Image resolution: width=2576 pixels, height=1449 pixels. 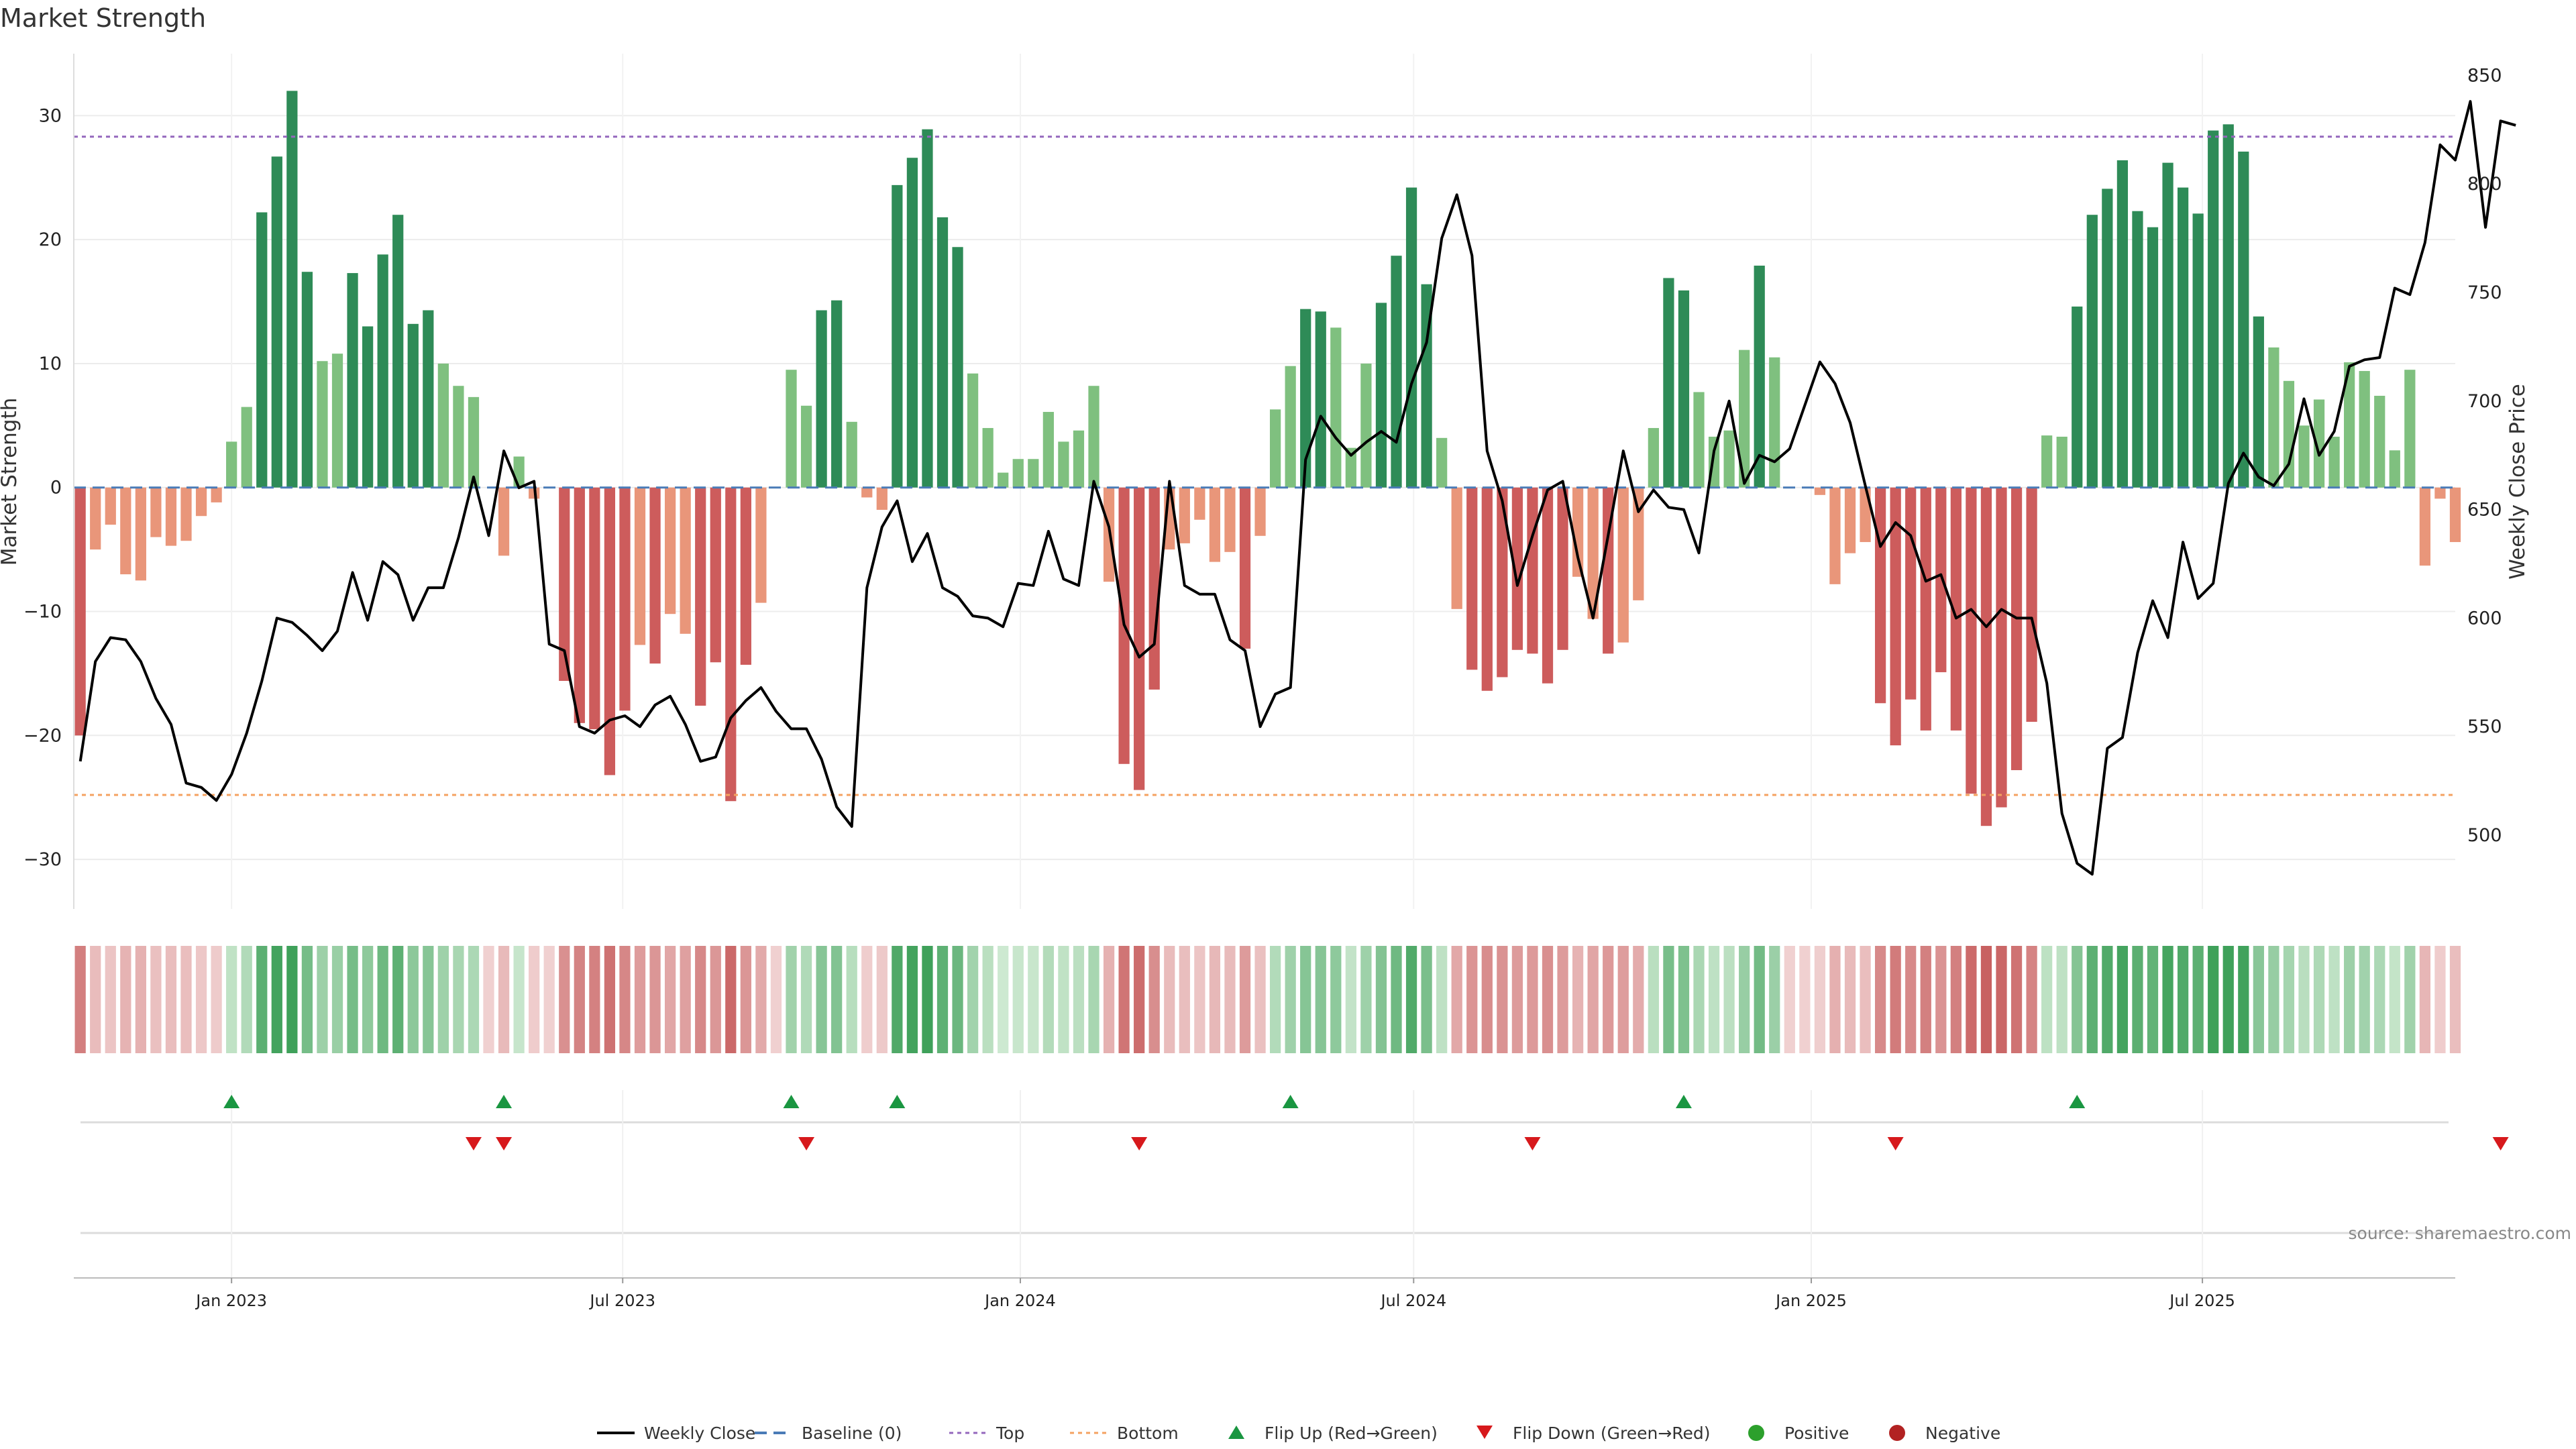 I want to click on chart-title: Market Strength, so click(x=103, y=18).